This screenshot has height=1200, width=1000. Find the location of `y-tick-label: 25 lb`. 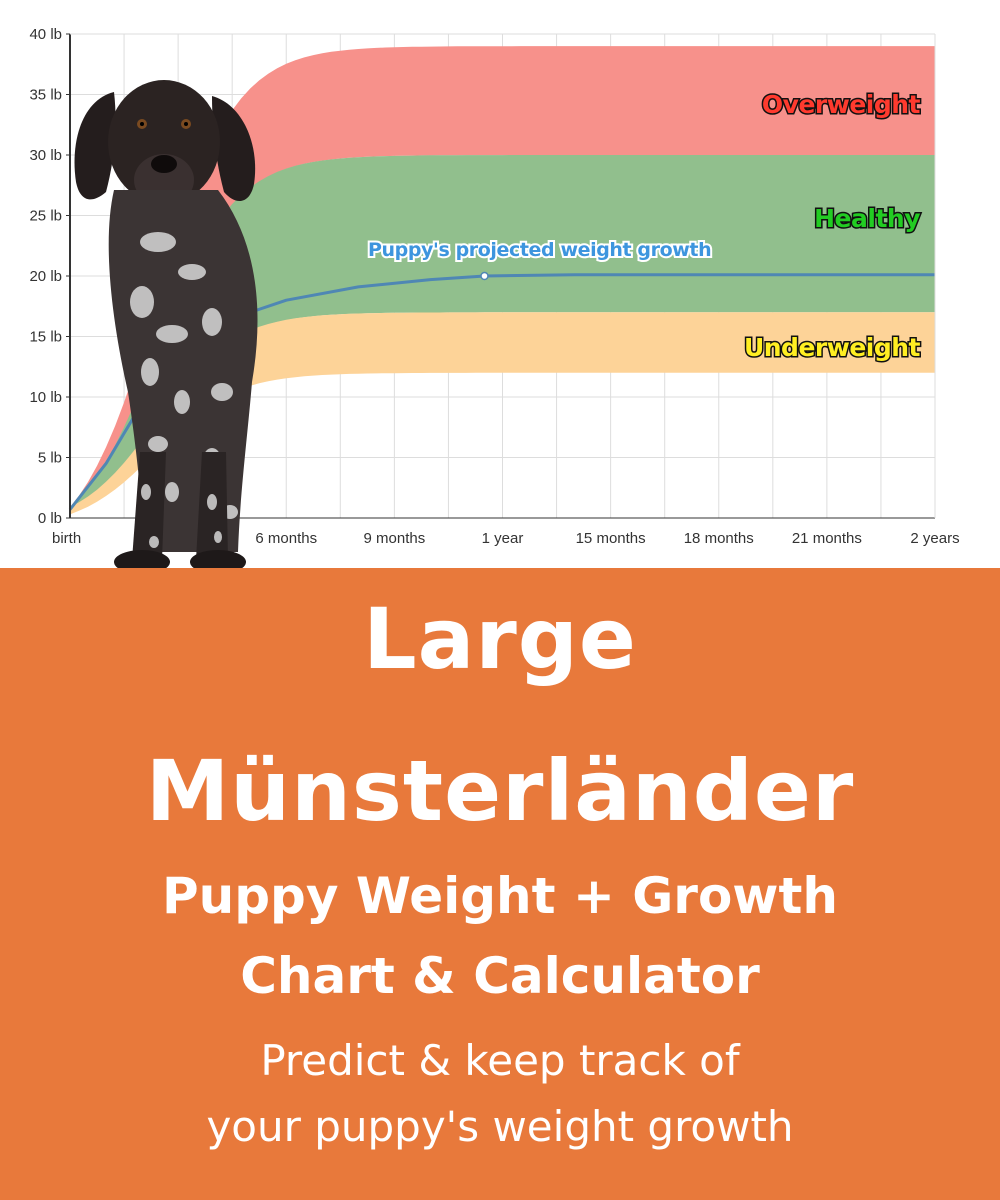

y-tick-label: 25 lb is located at coordinates (45, 216).